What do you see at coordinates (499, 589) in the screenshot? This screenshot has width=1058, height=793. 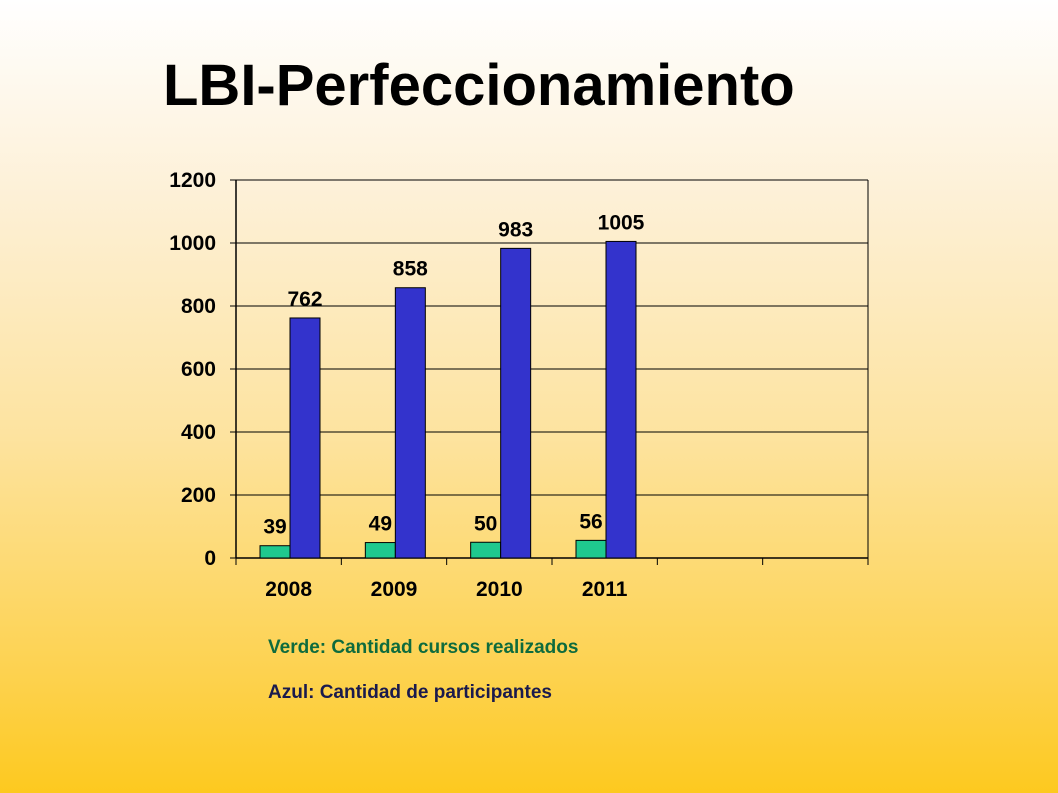 I see `x-tick-label-2010: 2010` at bounding box center [499, 589].